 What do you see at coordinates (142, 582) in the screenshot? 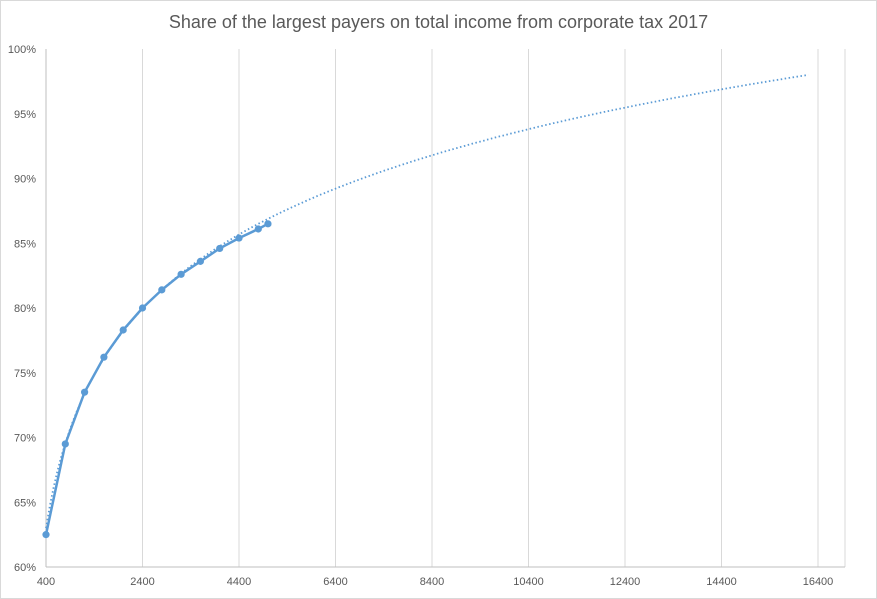
I see `x-tick-label: 2400` at bounding box center [142, 582].